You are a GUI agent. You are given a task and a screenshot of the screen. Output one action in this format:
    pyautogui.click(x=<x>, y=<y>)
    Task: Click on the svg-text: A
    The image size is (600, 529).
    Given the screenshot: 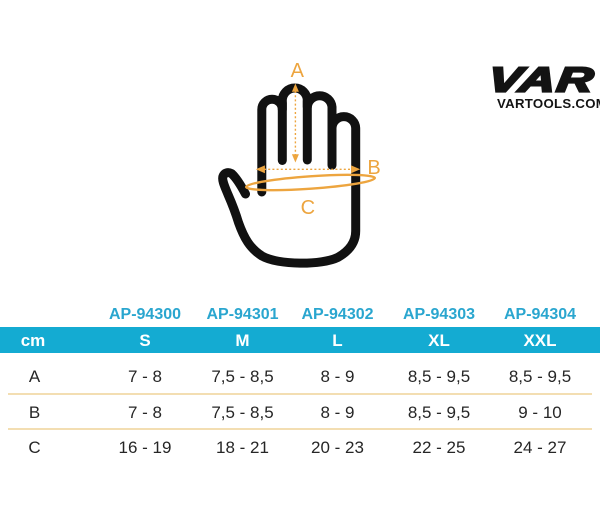 What is the action you would take?
    pyautogui.click(x=298, y=71)
    